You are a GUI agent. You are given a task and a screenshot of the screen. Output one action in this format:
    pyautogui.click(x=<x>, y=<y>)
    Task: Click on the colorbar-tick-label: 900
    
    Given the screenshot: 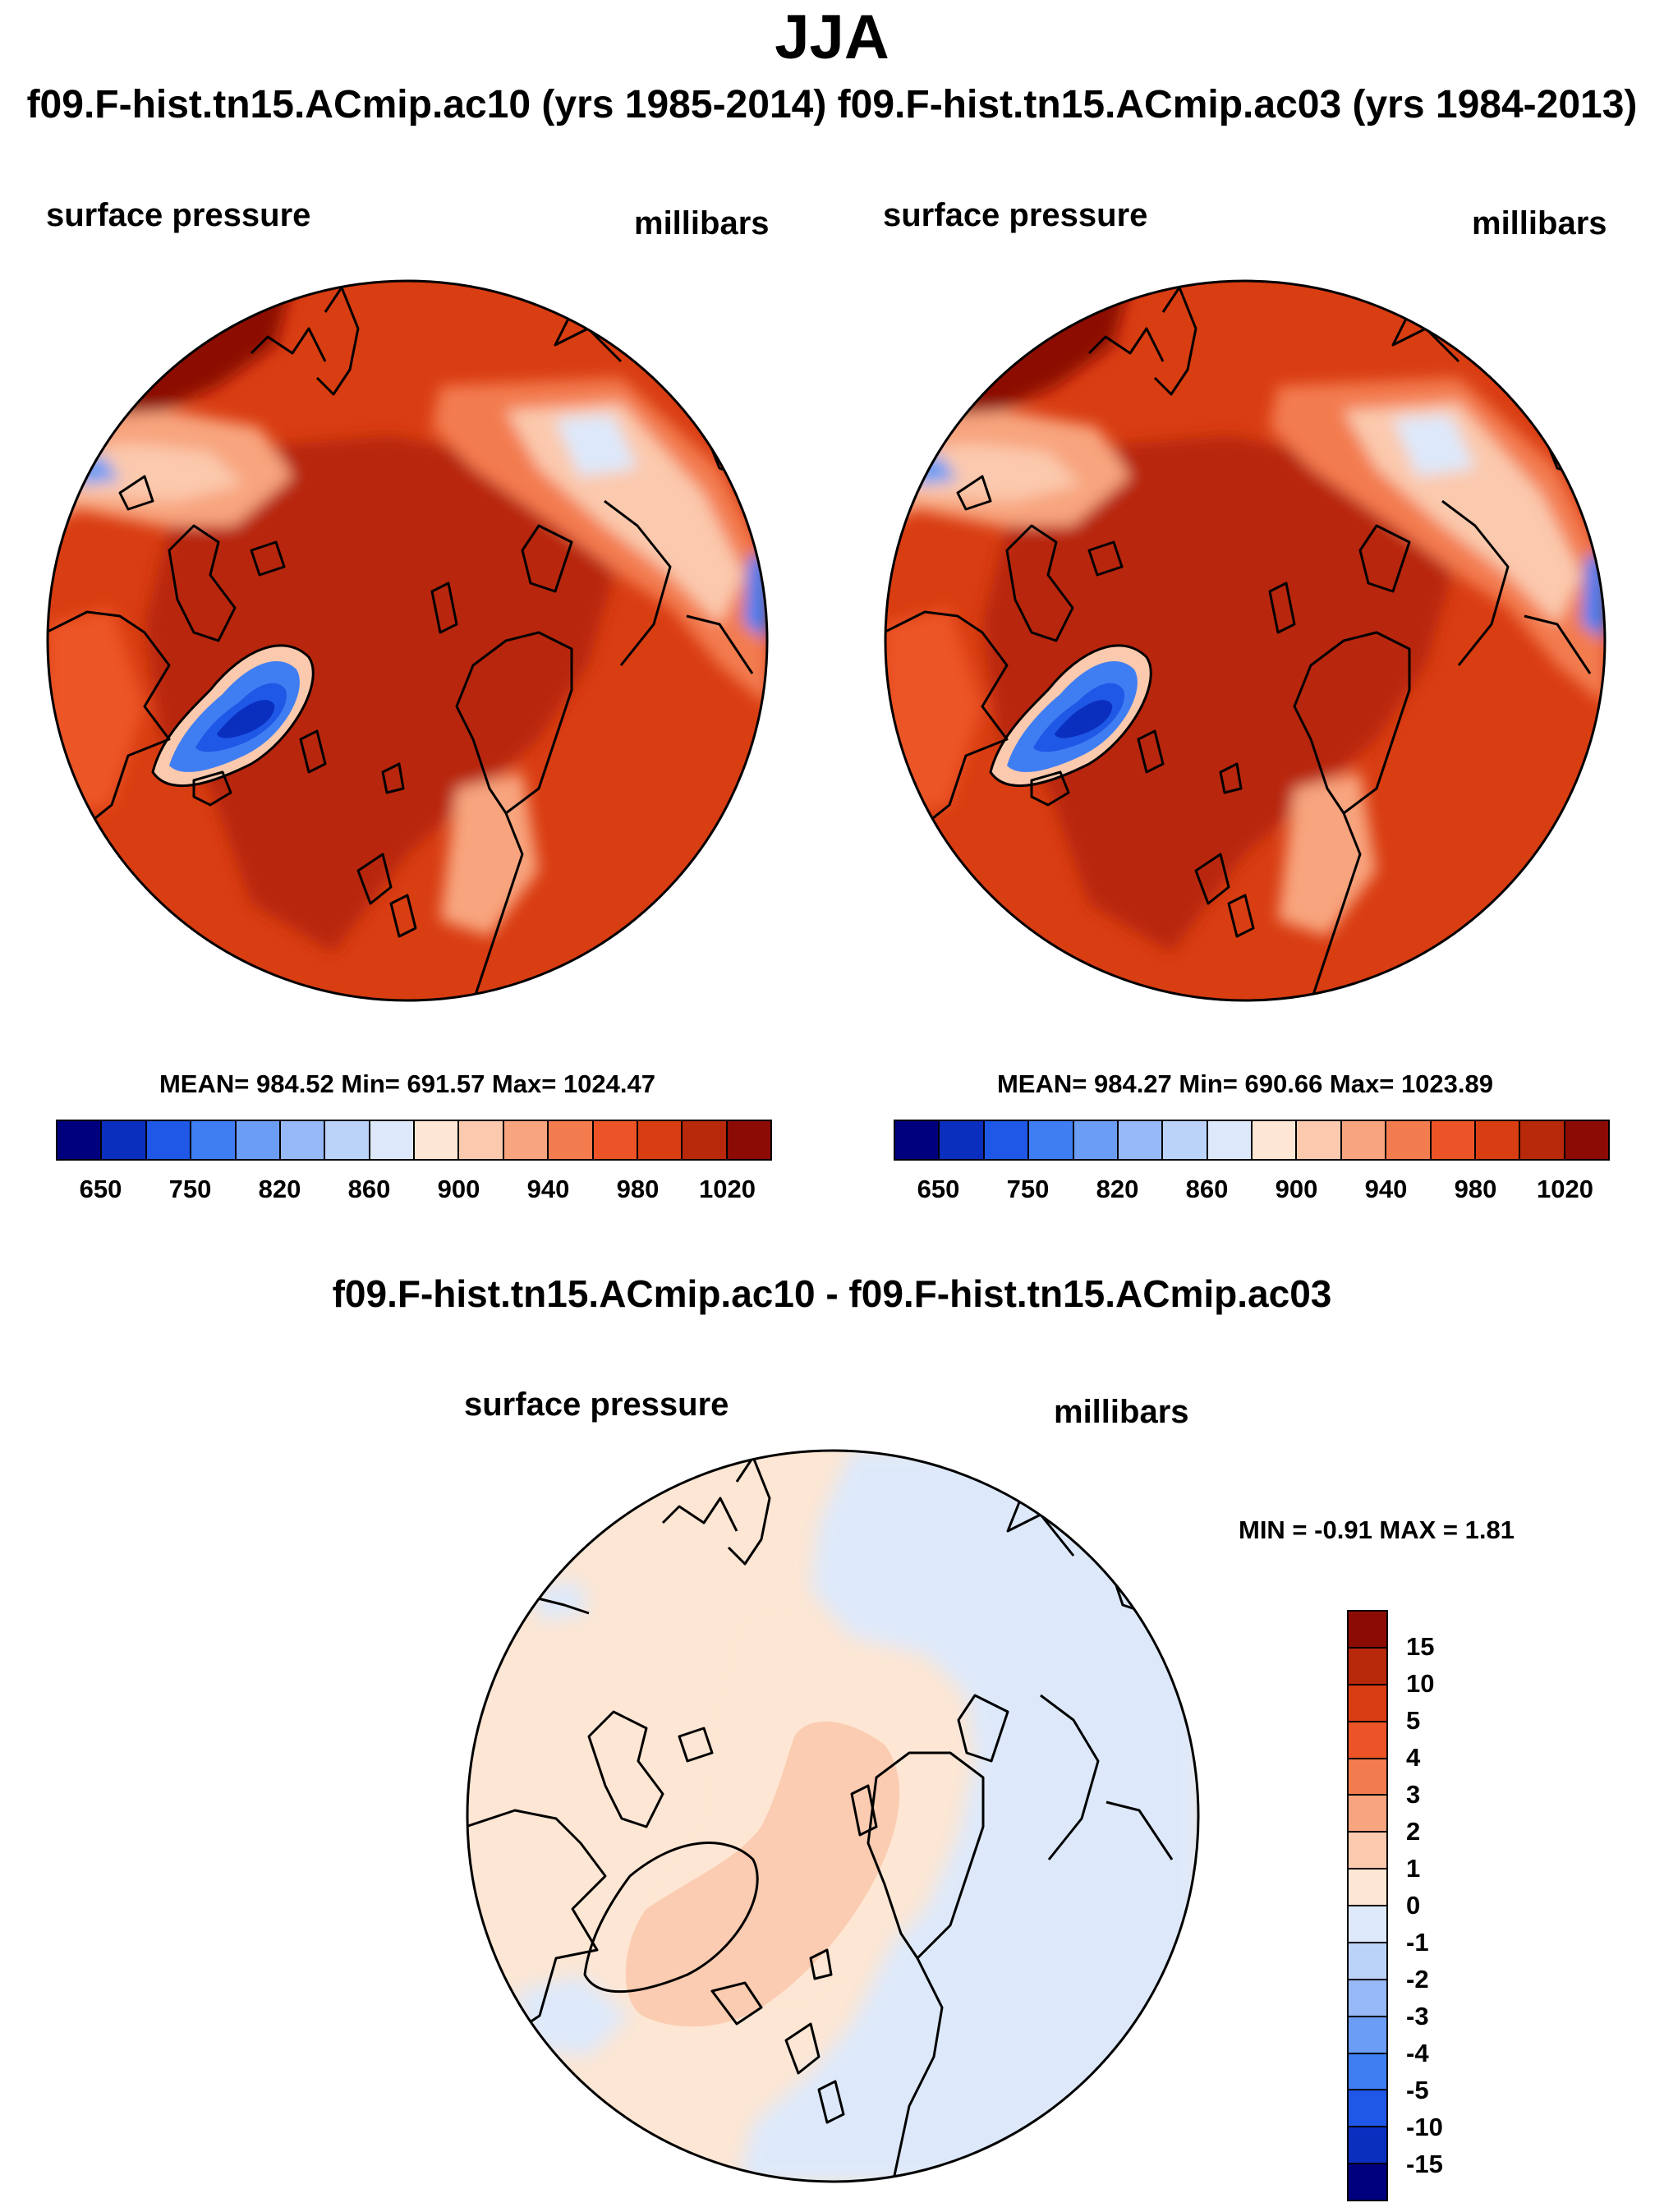 What is the action you would take?
    pyautogui.click(x=1296, y=1189)
    